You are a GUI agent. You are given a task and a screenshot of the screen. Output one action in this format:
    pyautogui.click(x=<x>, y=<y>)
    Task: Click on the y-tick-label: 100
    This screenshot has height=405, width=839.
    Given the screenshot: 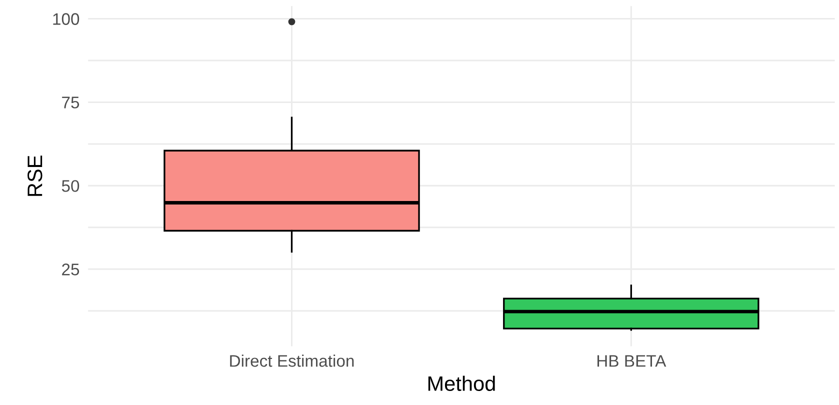 What is the action you would take?
    pyautogui.click(x=66, y=19)
    